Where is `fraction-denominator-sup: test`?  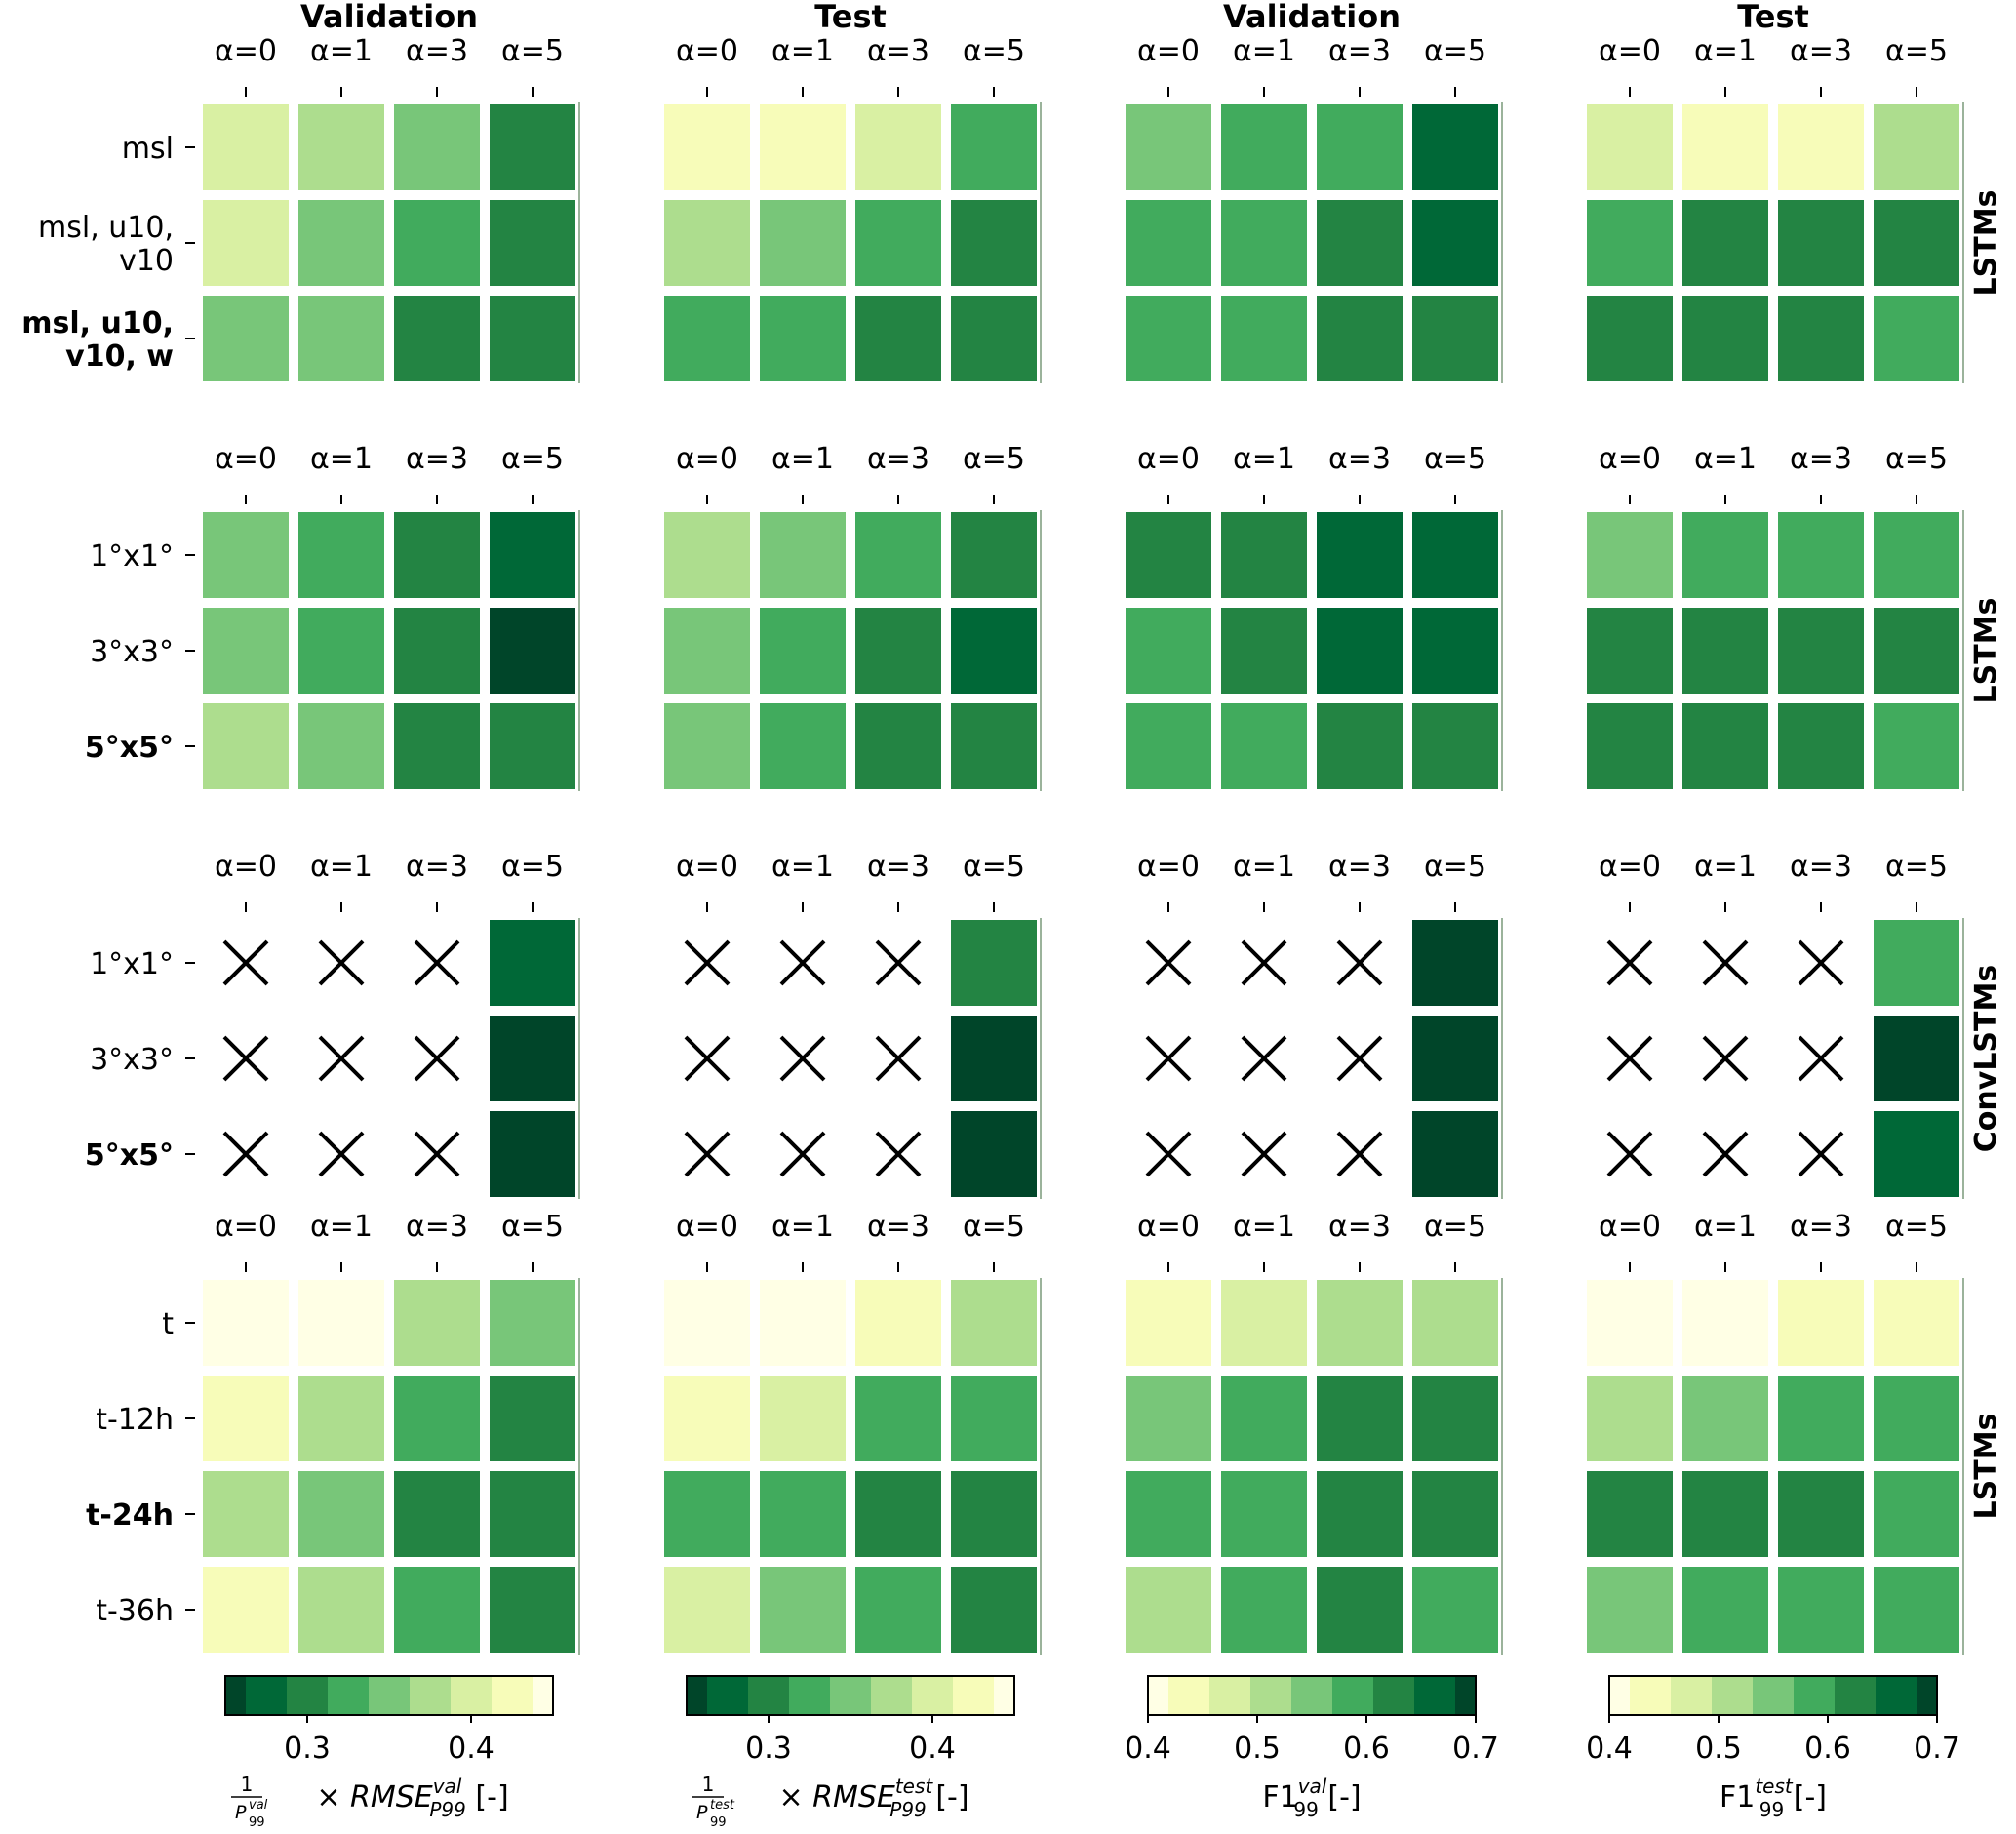 fraction-denominator-sup: test is located at coordinates (723, 1805).